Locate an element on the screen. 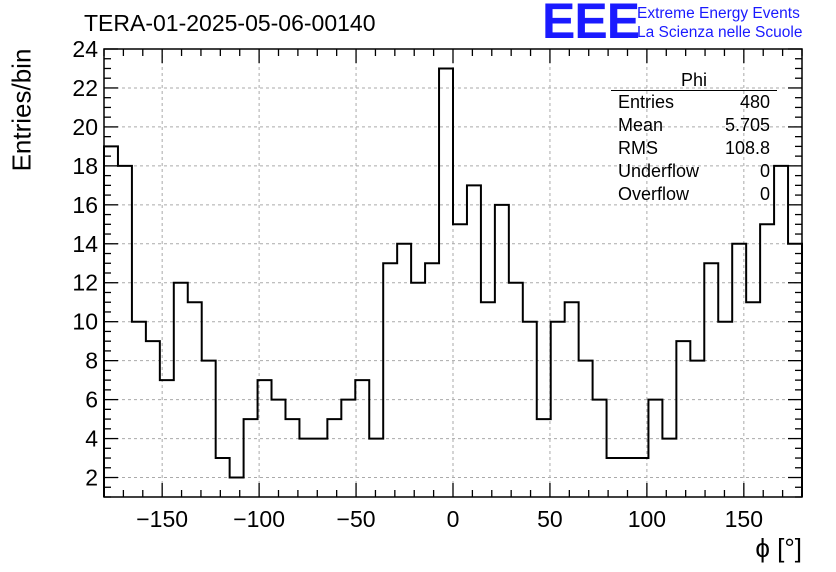 This screenshot has width=836, height=572. stats-label: RMS is located at coordinates (638, 148).